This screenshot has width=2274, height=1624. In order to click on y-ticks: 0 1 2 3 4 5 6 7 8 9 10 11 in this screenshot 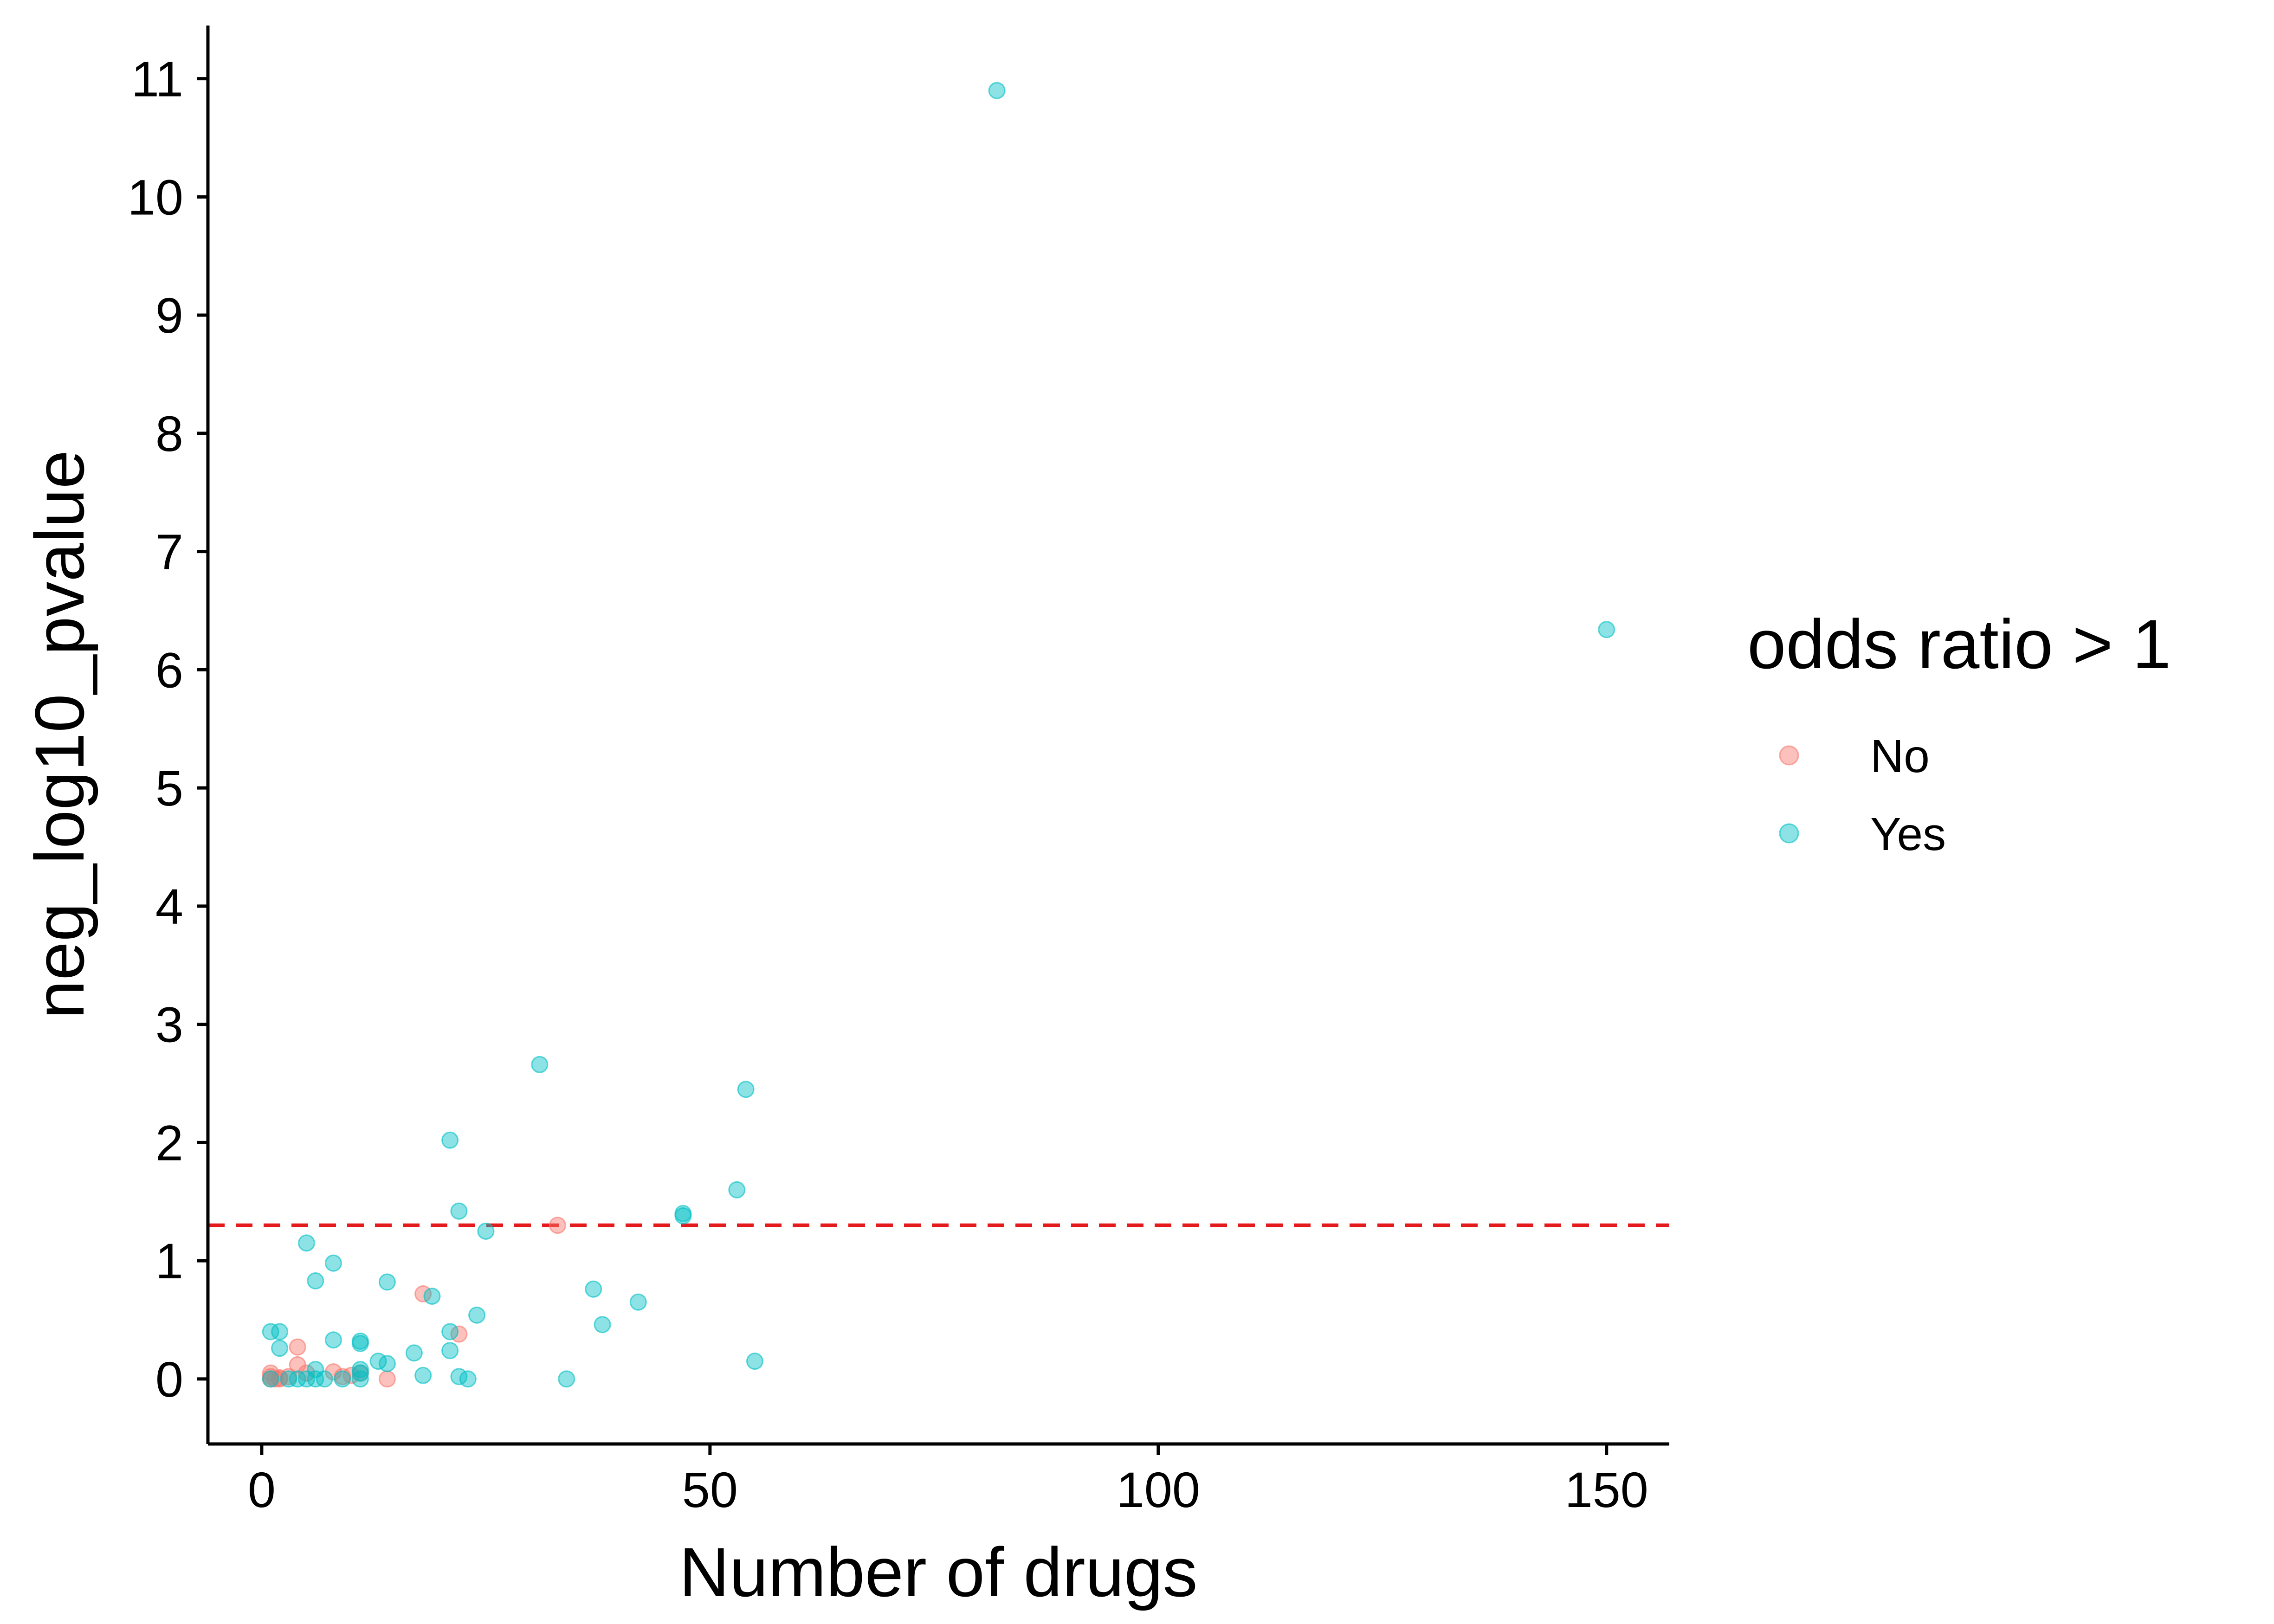, I will do `click(168, 729)`.